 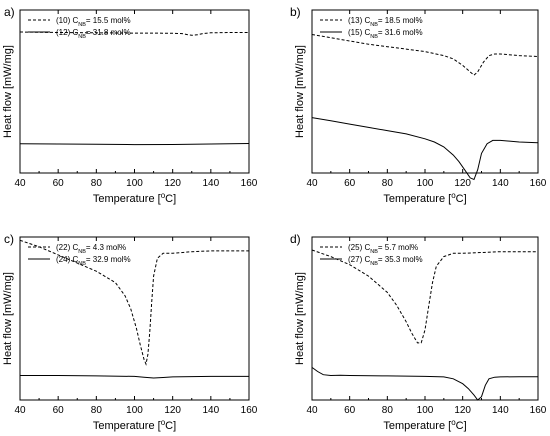 What do you see at coordinates (383, 249) in the screenshot?
I see `legend-entry: (25) CNB= 5.7 mol%` at bounding box center [383, 249].